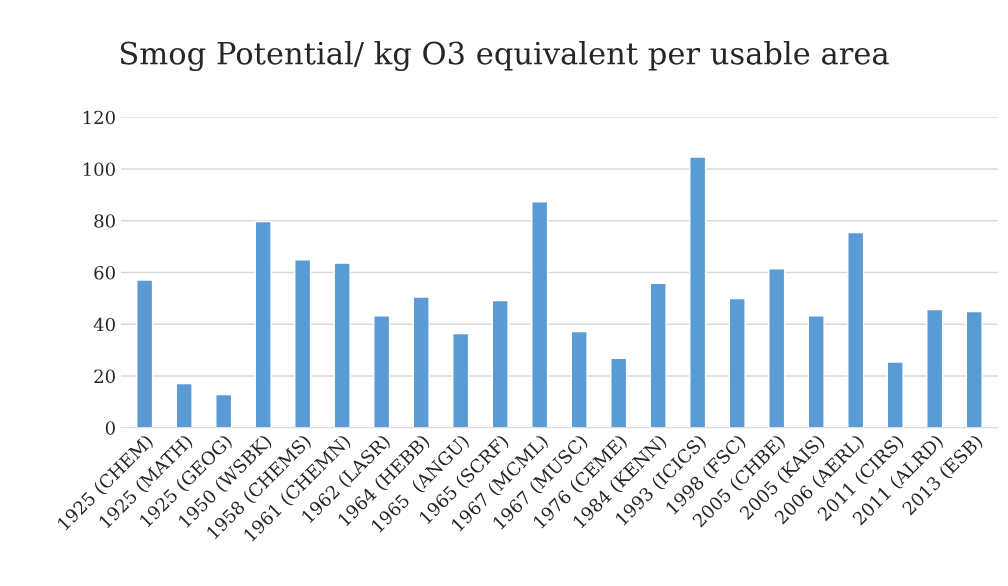 The image size is (1008, 586). I want to click on y-tick-label: 100, so click(99, 169).